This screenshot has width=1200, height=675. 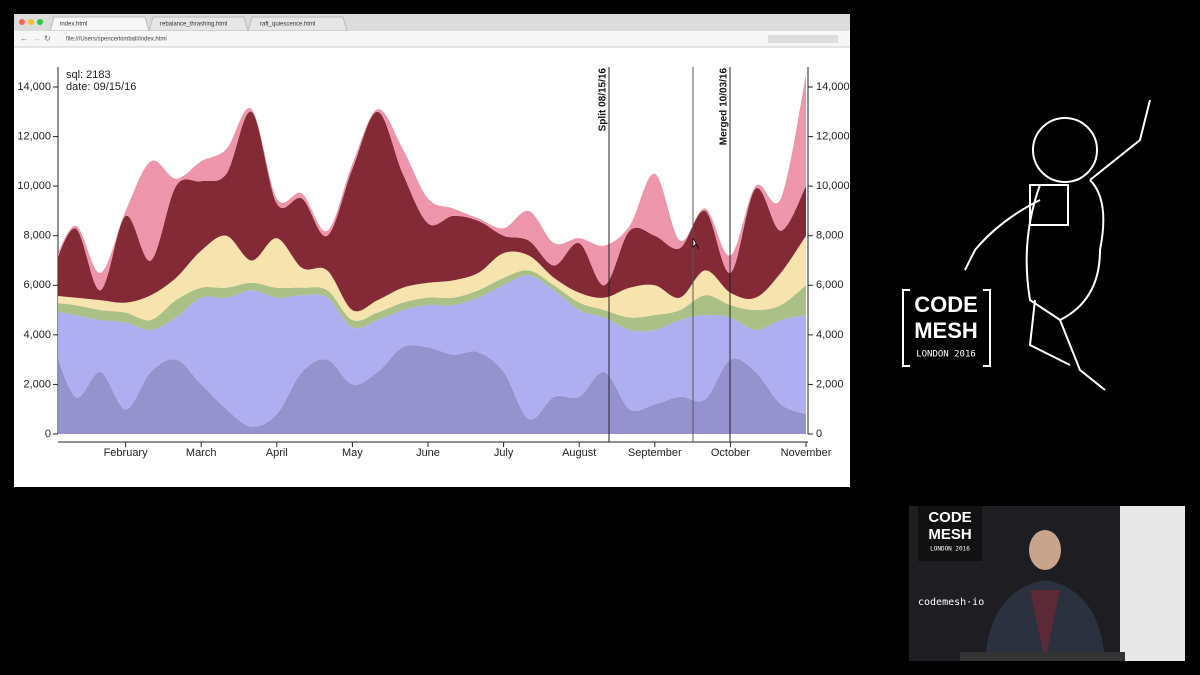 What do you see at coordinates (48, 434) in the screenshot?
I see `y-tick-label: 0` at bounding box center [48, 434].